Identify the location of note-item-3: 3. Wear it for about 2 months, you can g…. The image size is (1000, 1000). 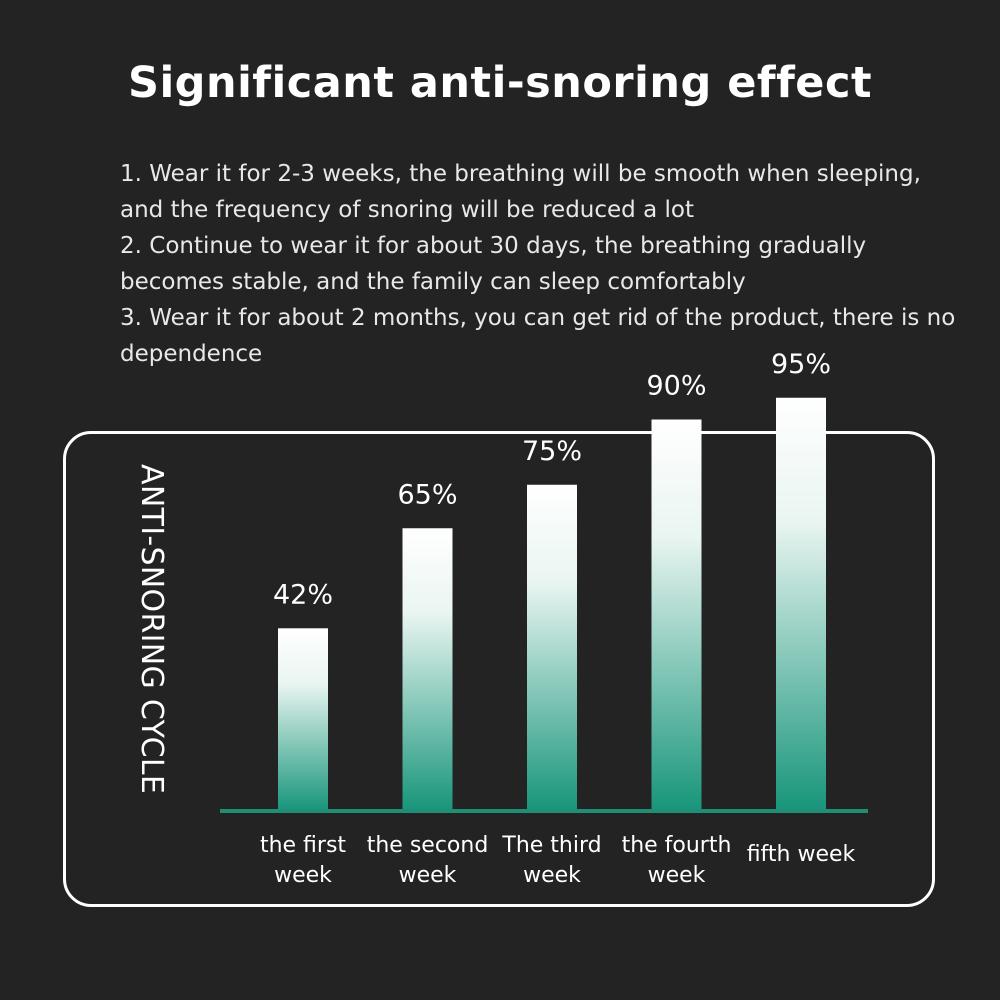
(538, 336).